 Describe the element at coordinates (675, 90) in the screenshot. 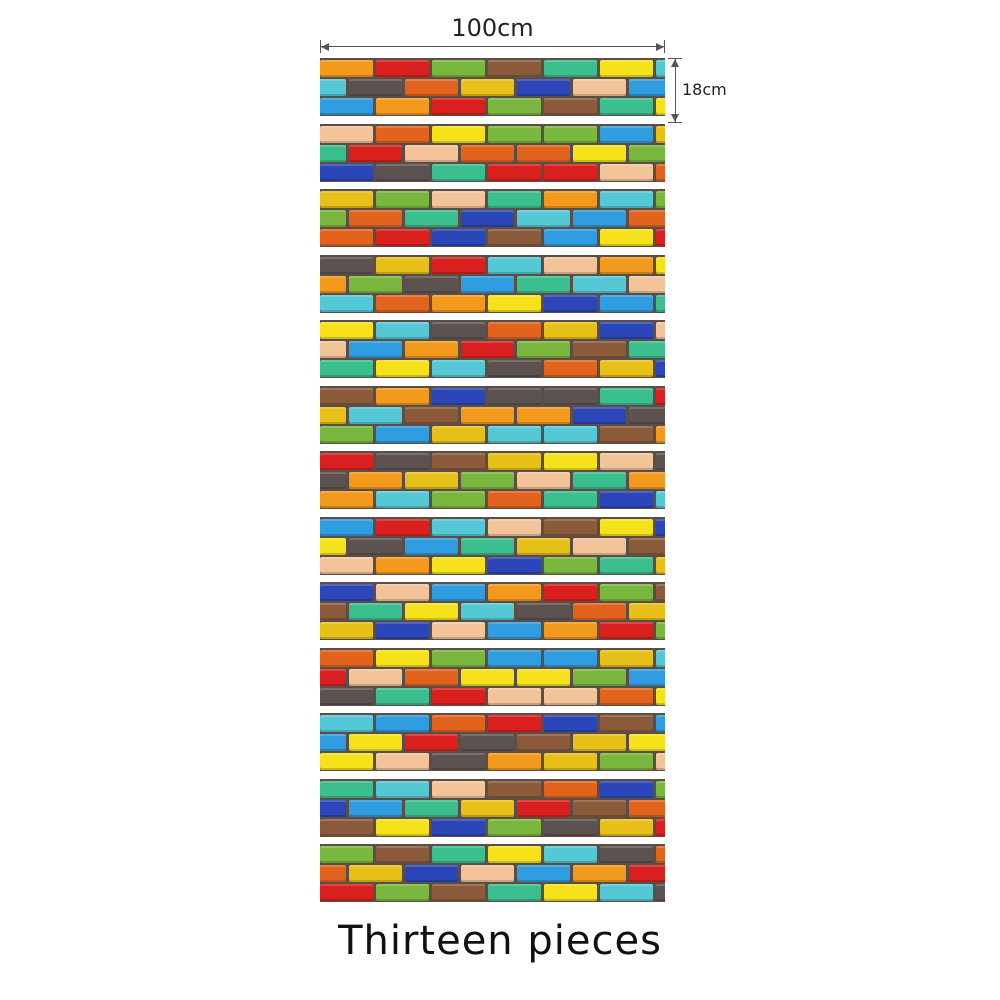

I see `height-dimension-line` at that location.